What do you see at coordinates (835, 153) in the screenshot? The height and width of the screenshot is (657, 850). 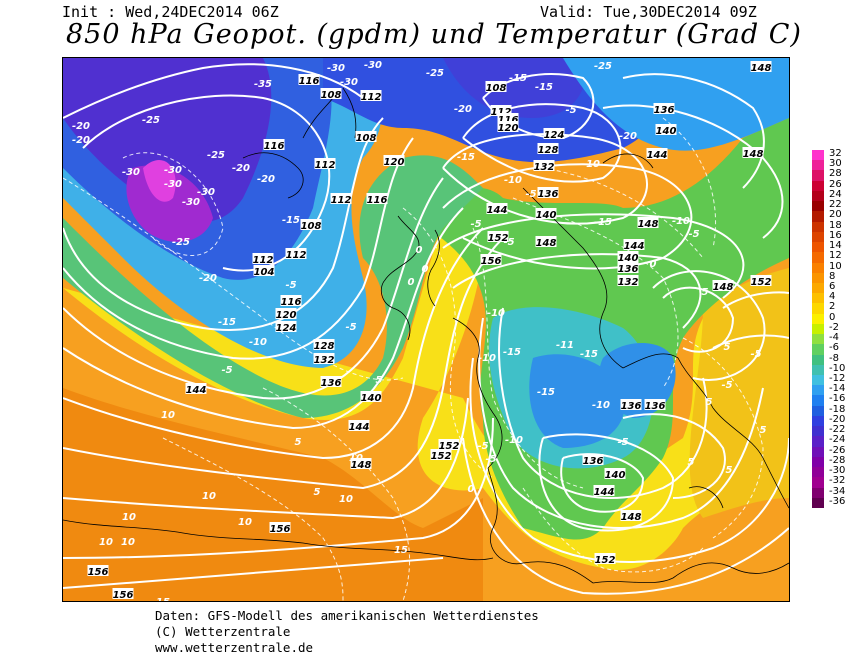 I see `legend-label: 32` at bounding box center [835, 153].